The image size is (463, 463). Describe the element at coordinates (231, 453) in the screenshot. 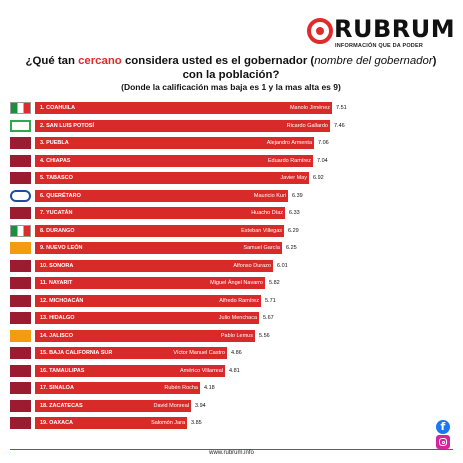

I see `footer-website: www.rubrum.info` at that location.